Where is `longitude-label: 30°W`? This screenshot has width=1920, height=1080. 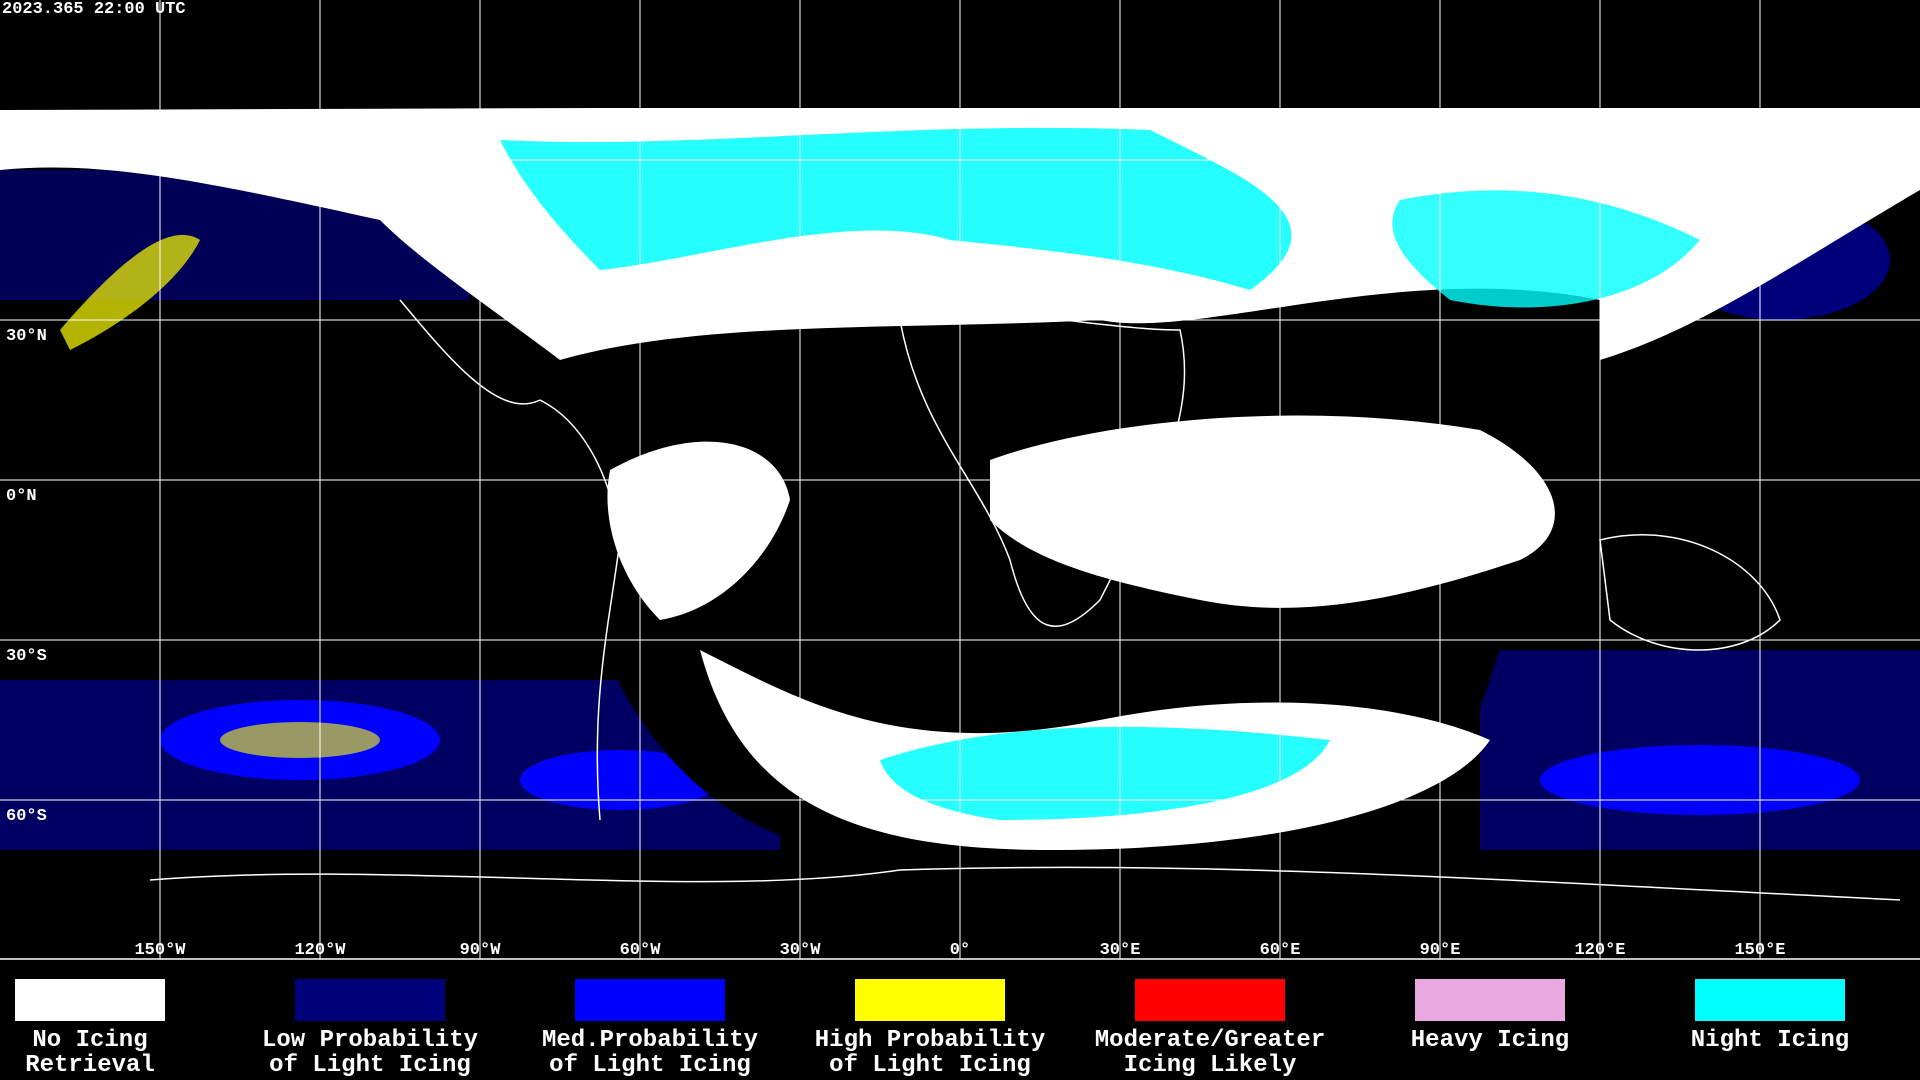 longitude-label: 30°W is located at coordinates (801, 950).